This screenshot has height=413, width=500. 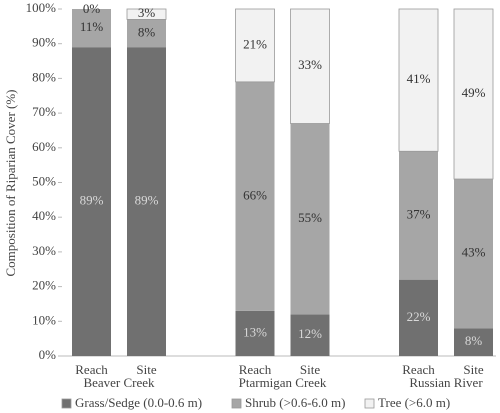 I want to click on data-label: 55%, so click(x=310, y=217).